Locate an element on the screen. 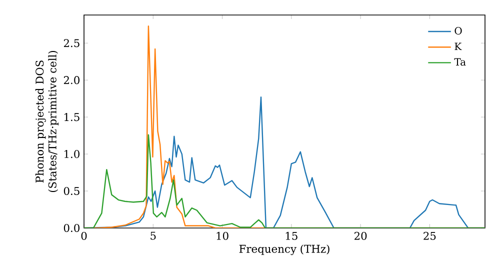  y-tick-label: 0.5 is located at coordinates (72, 191).